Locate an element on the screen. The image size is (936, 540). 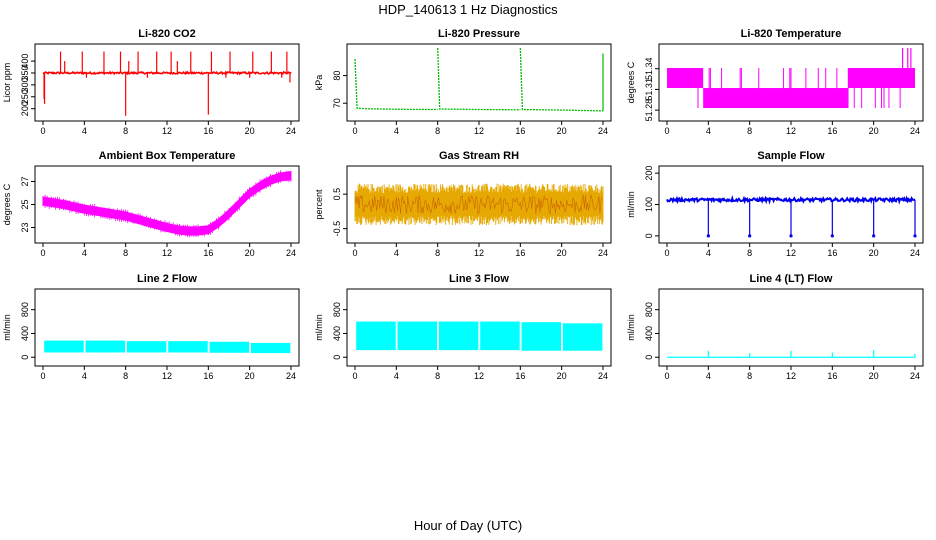
chart-title: Li-820 CO2 is located at coordinates (166, 34).